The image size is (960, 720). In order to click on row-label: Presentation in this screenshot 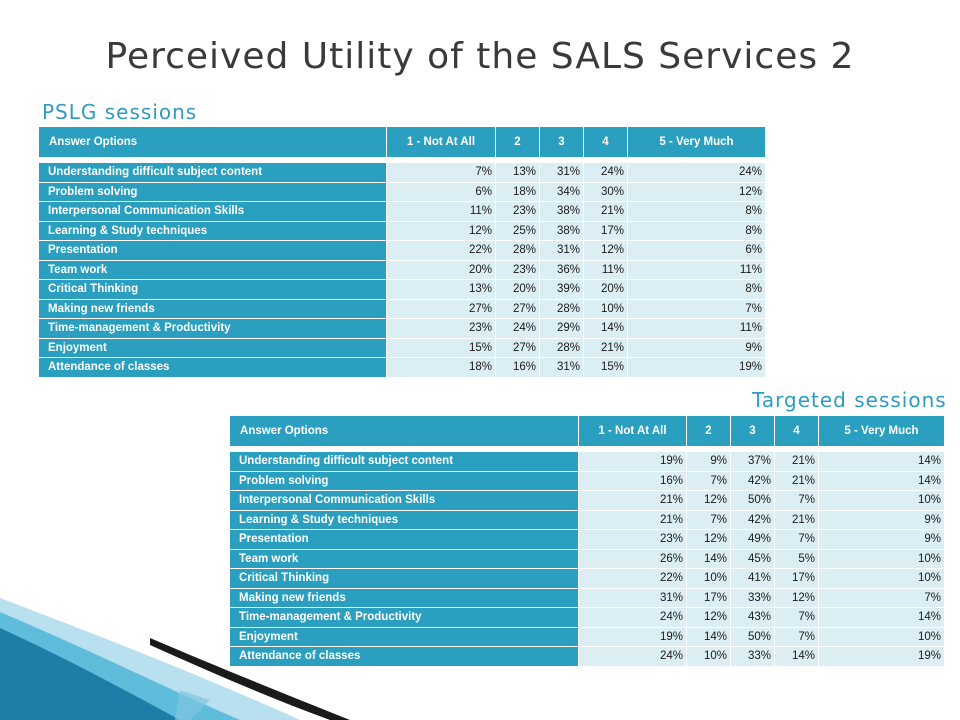, I will do `click(404, 539)`.